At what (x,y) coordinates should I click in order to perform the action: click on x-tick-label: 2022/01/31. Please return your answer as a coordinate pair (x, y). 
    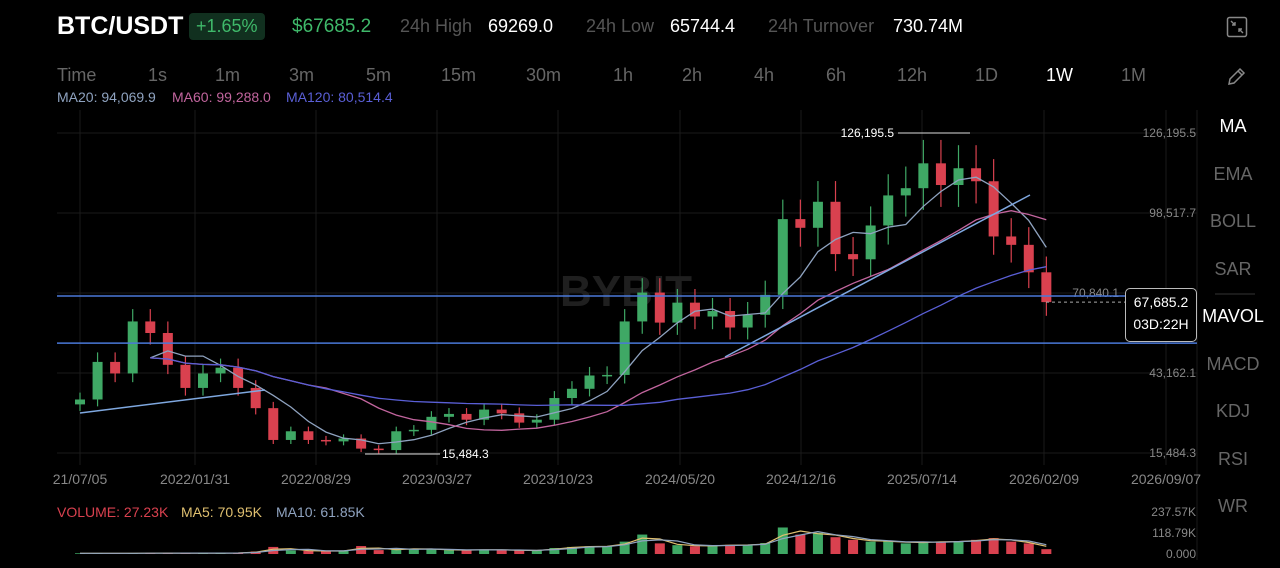
    Looking at the image, I should click on (195, 479).